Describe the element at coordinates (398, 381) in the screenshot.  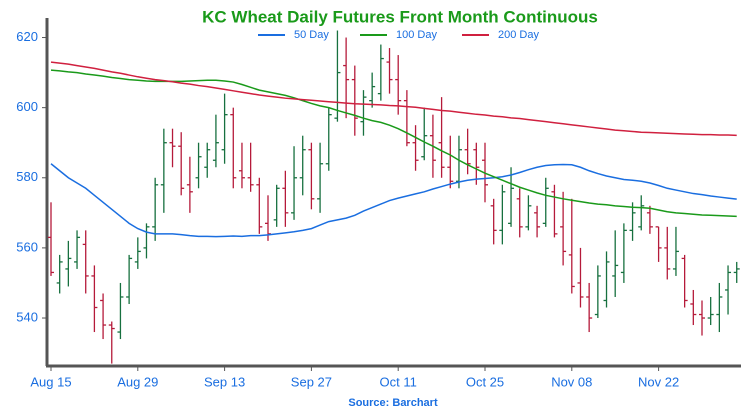
I see `x-tick-label: Oct 11` at that location.